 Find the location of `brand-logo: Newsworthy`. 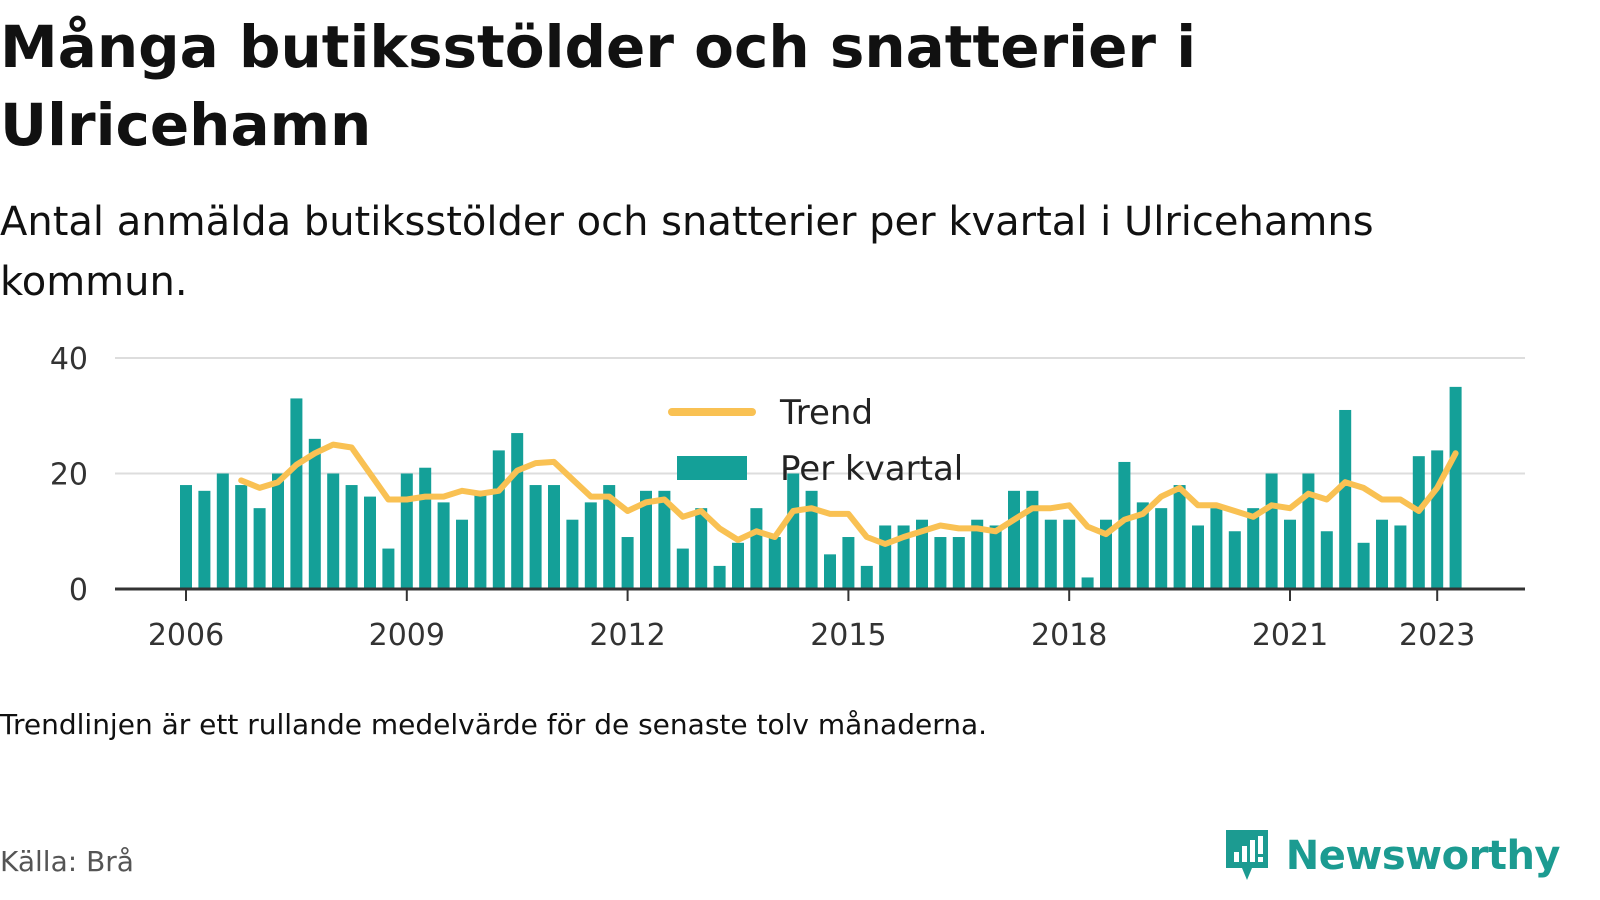

brand-logo: Newsworthy is located at coordinates (1391, 856).